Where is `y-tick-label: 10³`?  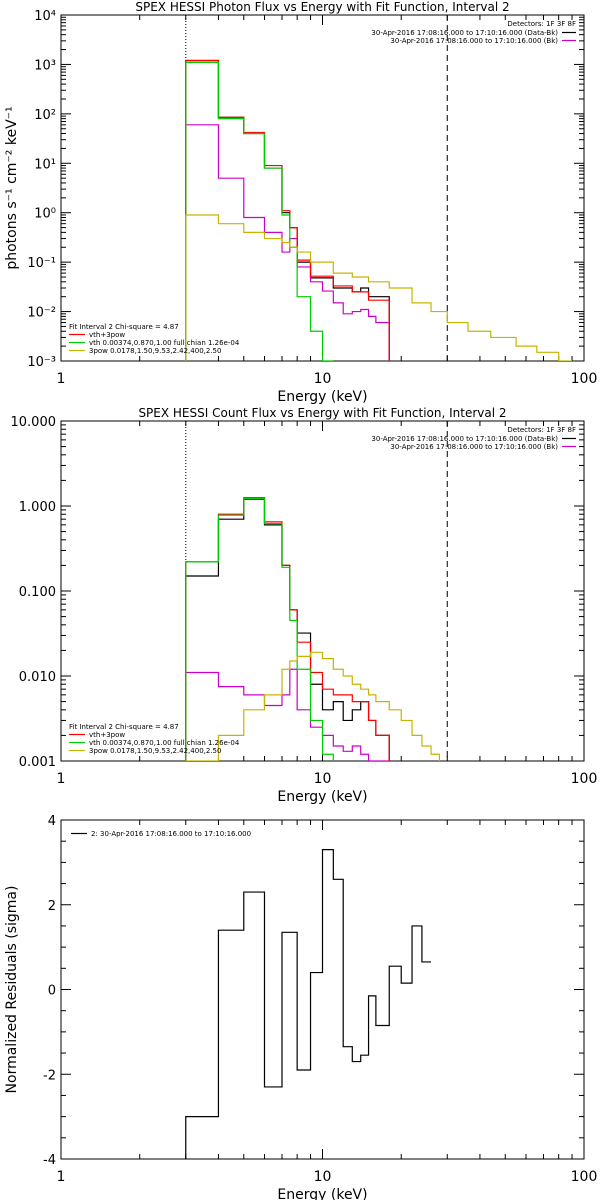 y-tick-label: 10³ is located at coordinates (45, 65).